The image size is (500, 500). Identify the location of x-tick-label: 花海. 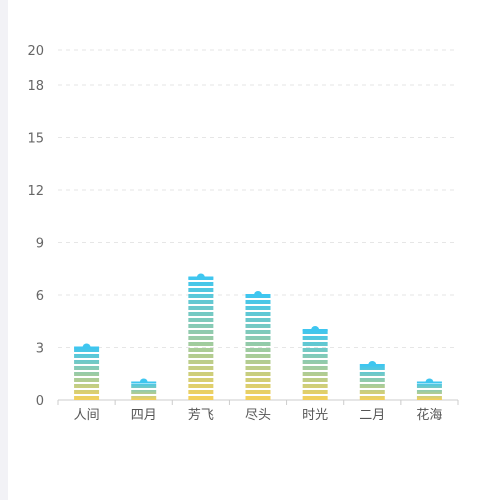
(429, 415).